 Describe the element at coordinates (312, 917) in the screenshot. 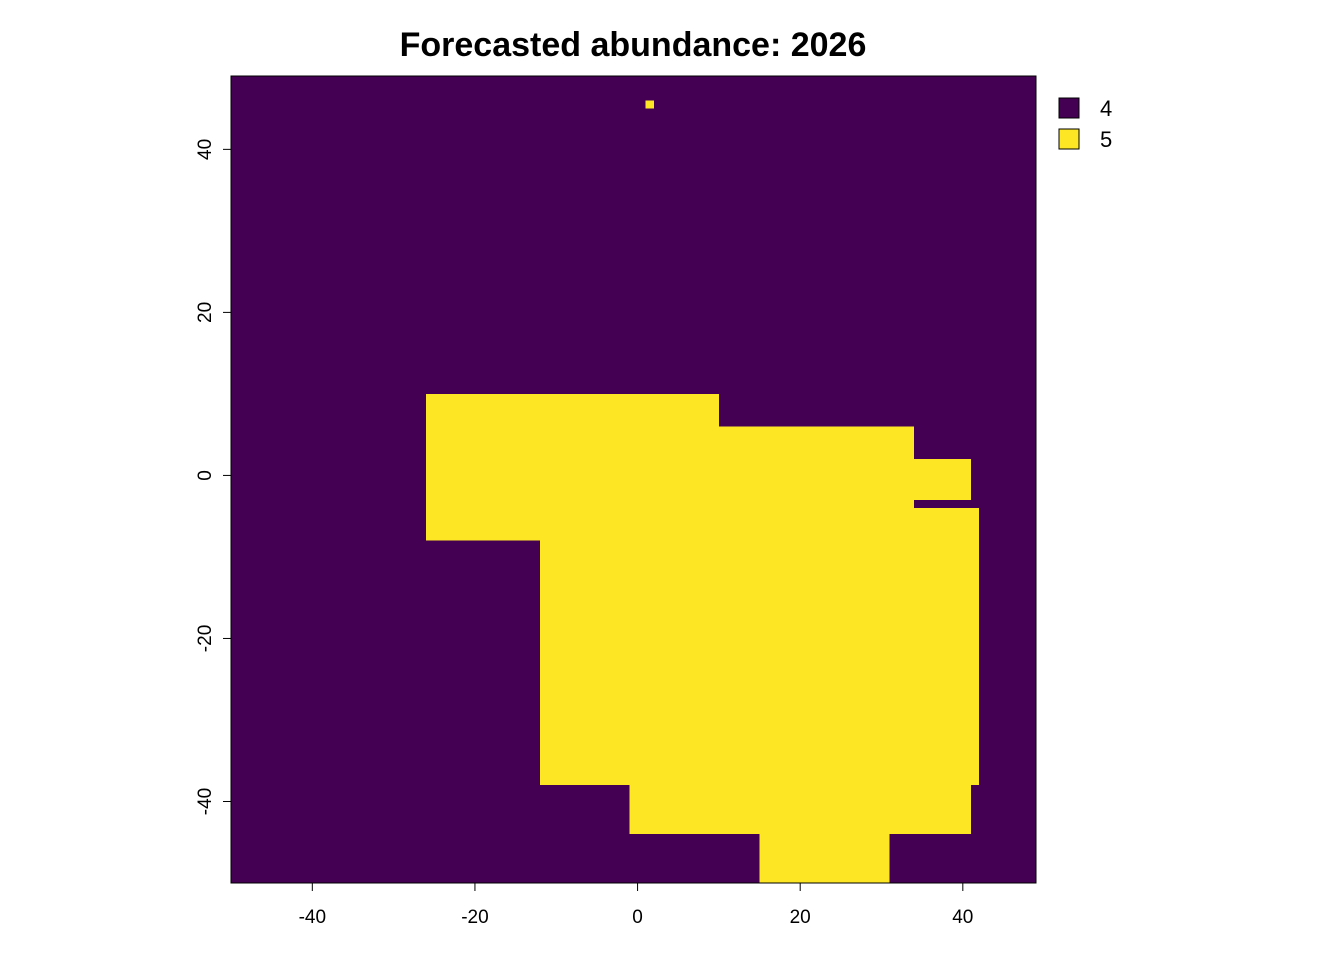

I see `x-tick-label: -40` at that location.